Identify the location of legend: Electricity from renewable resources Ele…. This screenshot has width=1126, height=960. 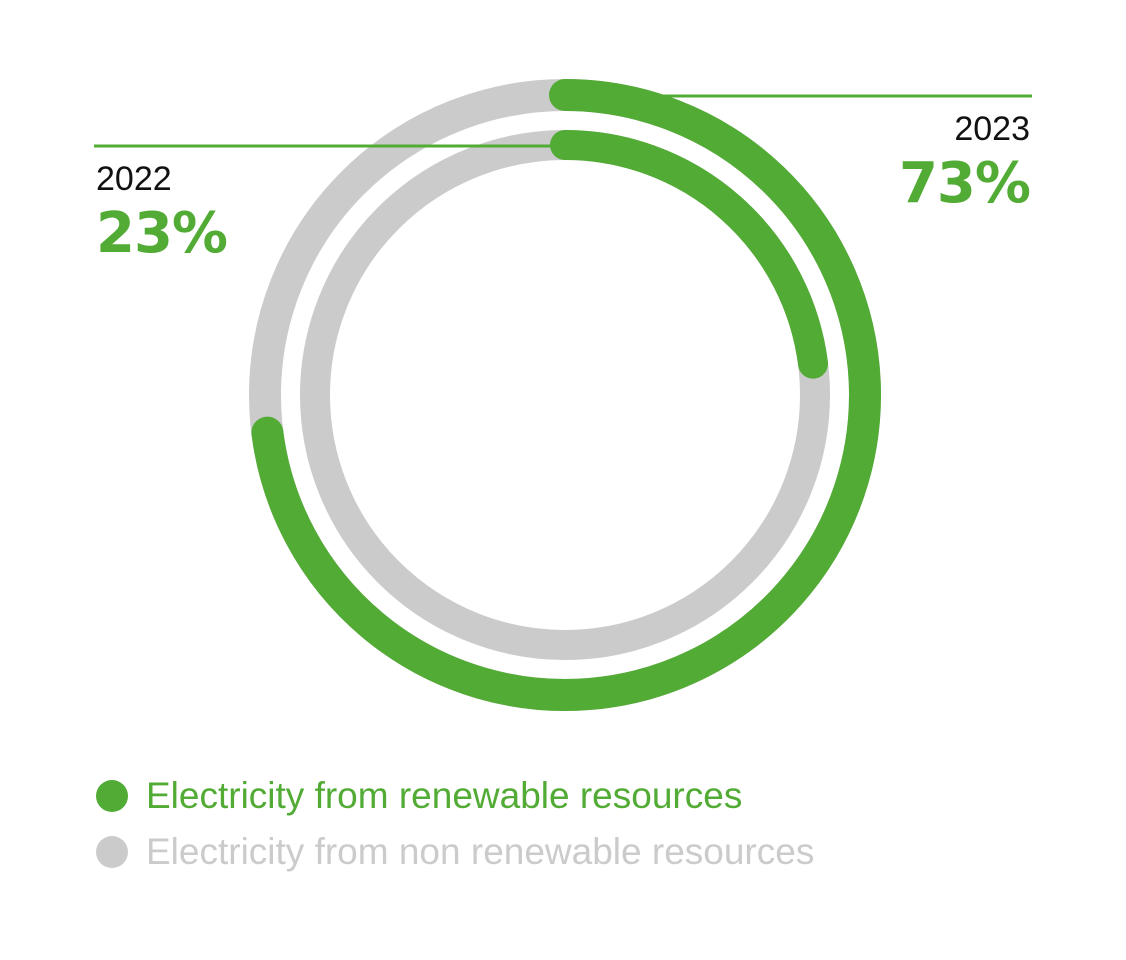
(455, 824).